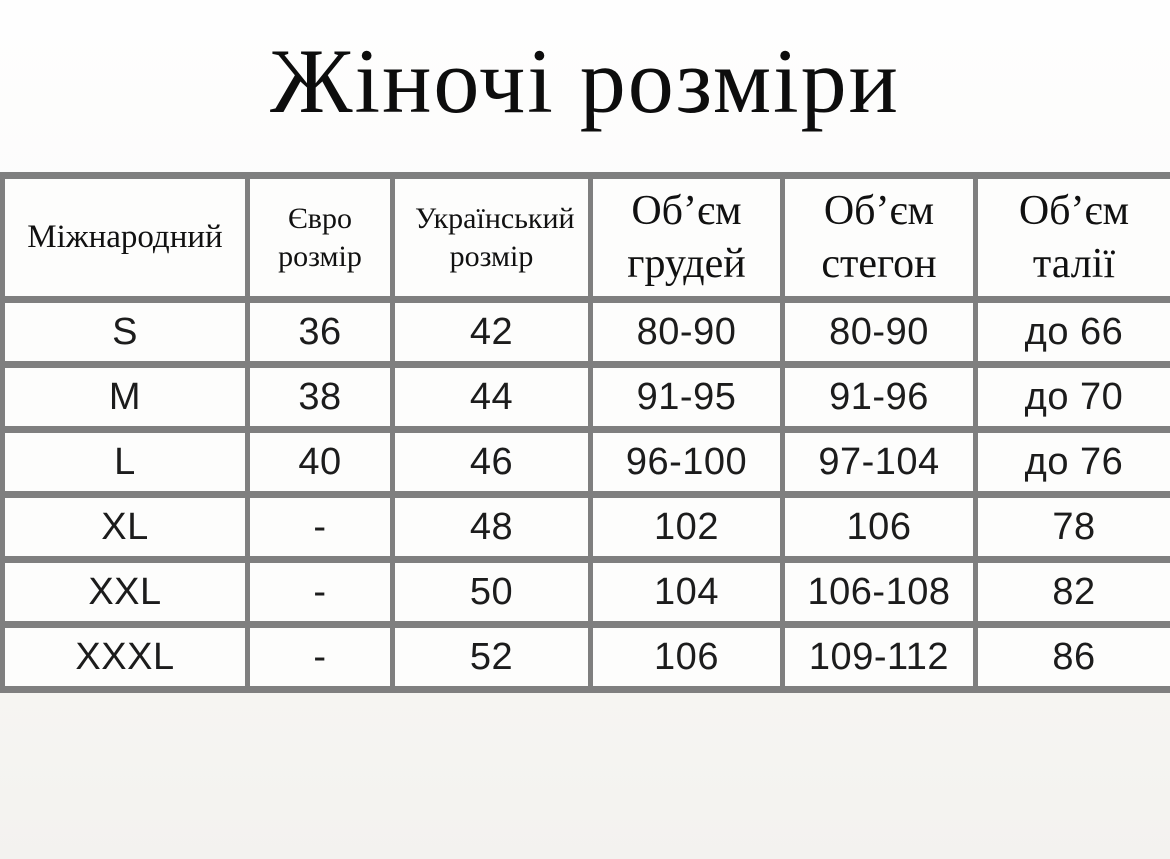  Describe the element at coordinates (491, 657) in the screenshot. I see `table-cell: 52` at that location.